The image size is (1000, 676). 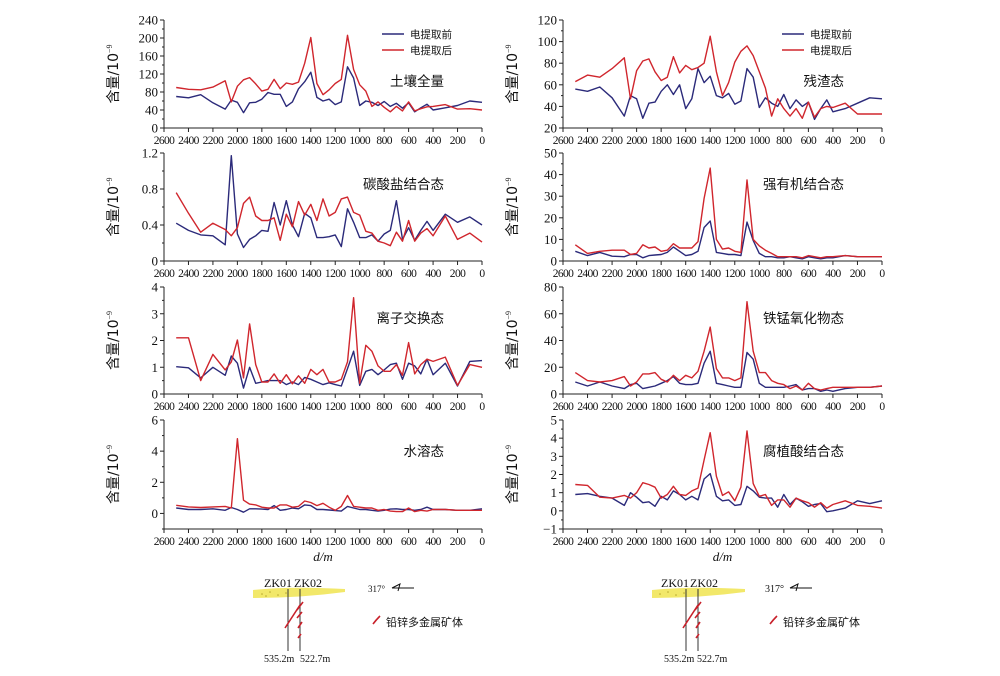 I want to click on y-tick-label: 160, so click(x=149, y=56).